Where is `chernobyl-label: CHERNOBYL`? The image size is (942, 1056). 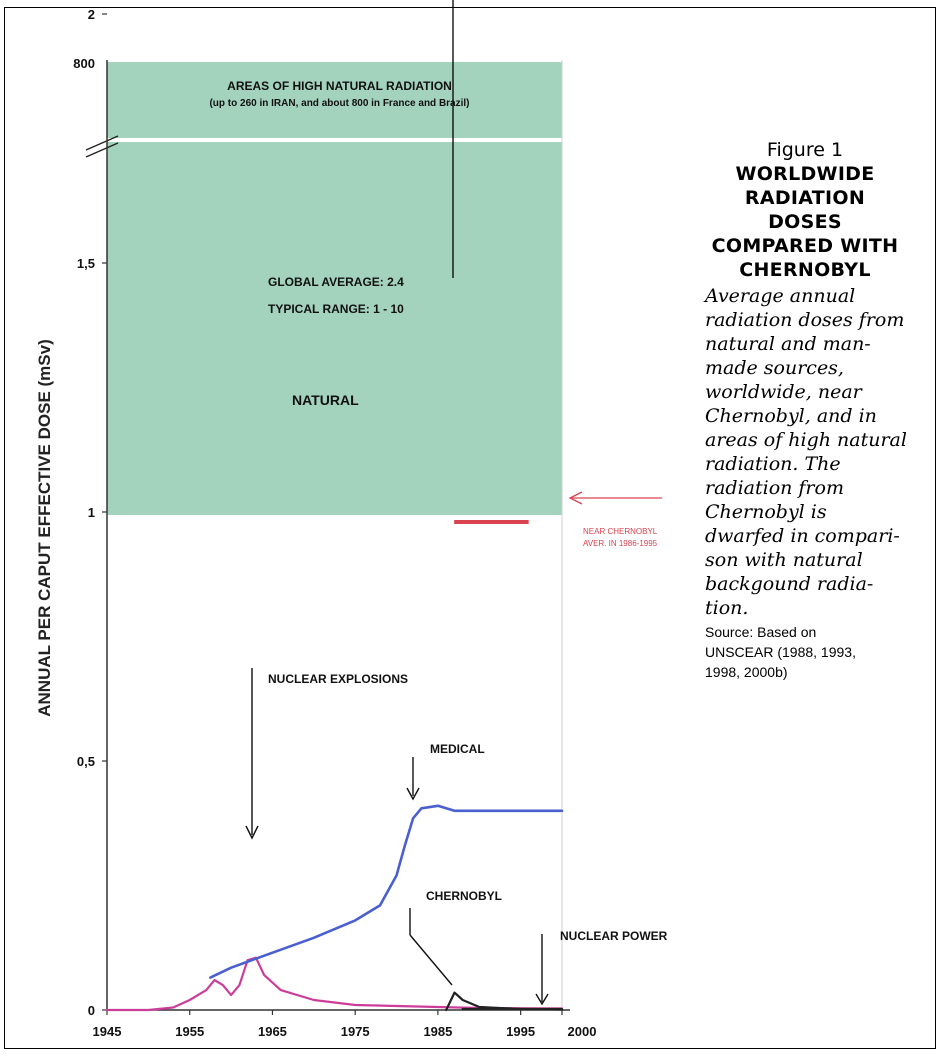 chernobyl-label: CHERNOBYL is located at coordinates (464, 896).